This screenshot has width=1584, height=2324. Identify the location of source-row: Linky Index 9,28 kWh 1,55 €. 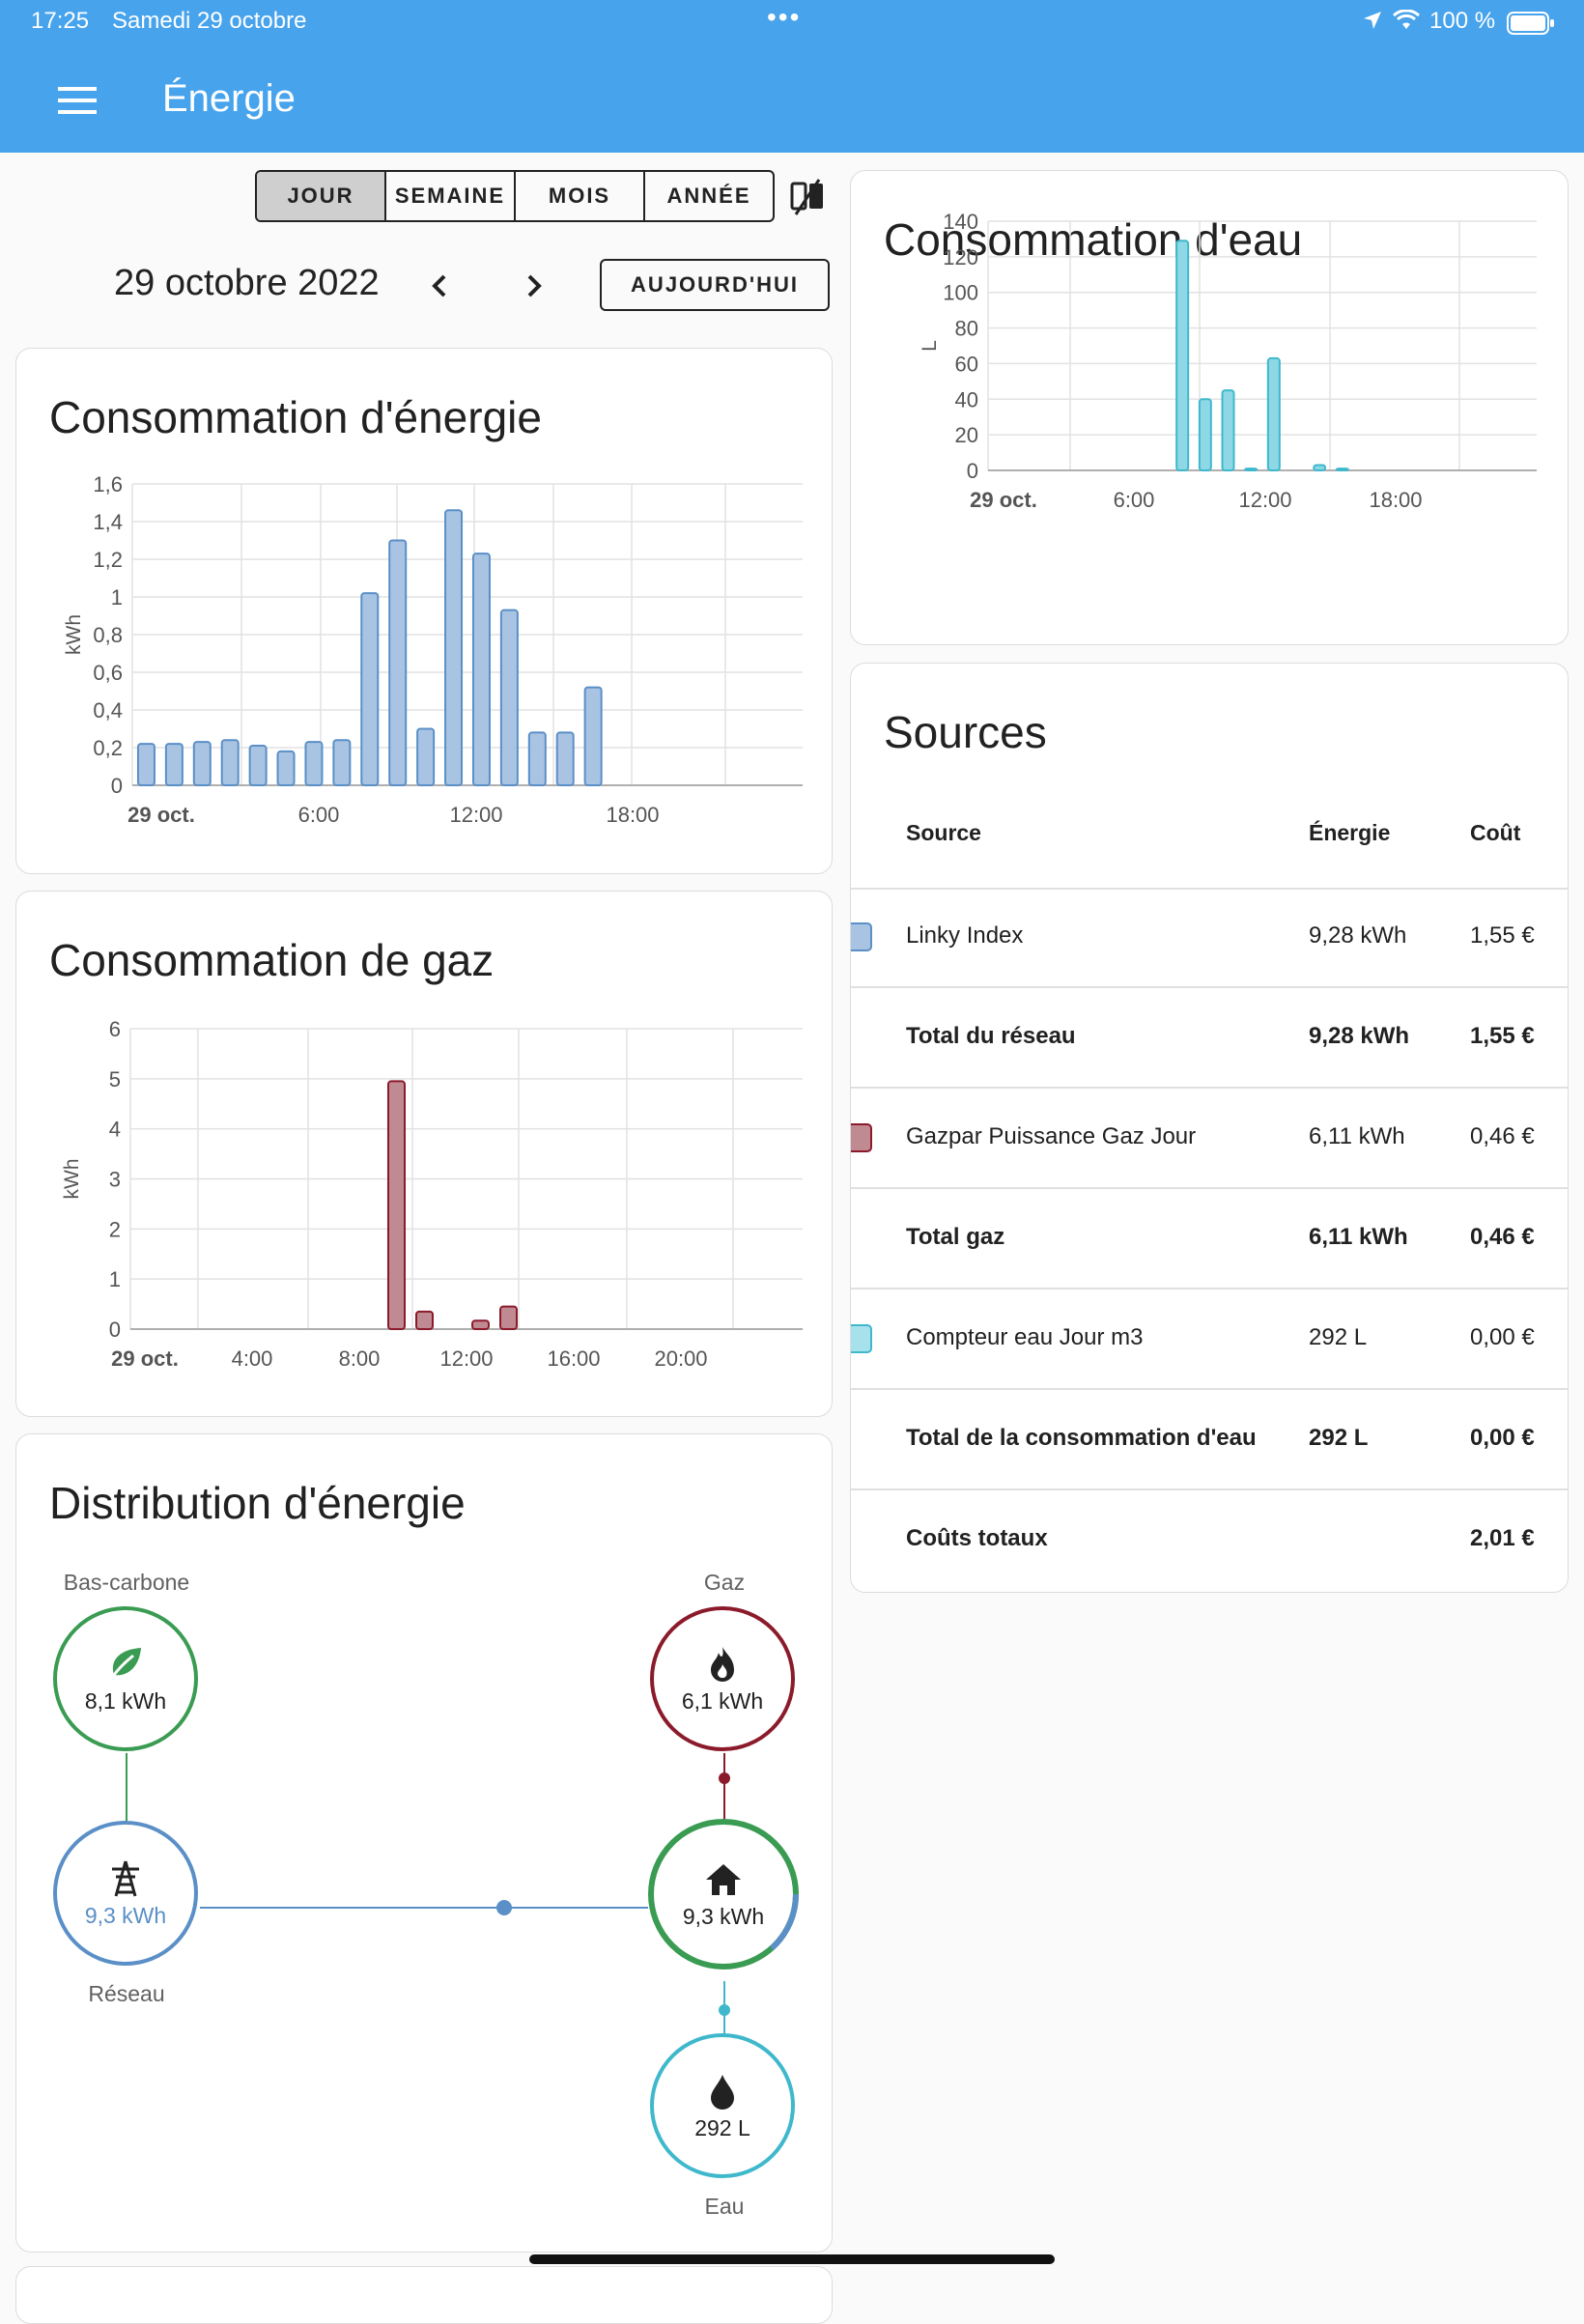
(1209, 937).